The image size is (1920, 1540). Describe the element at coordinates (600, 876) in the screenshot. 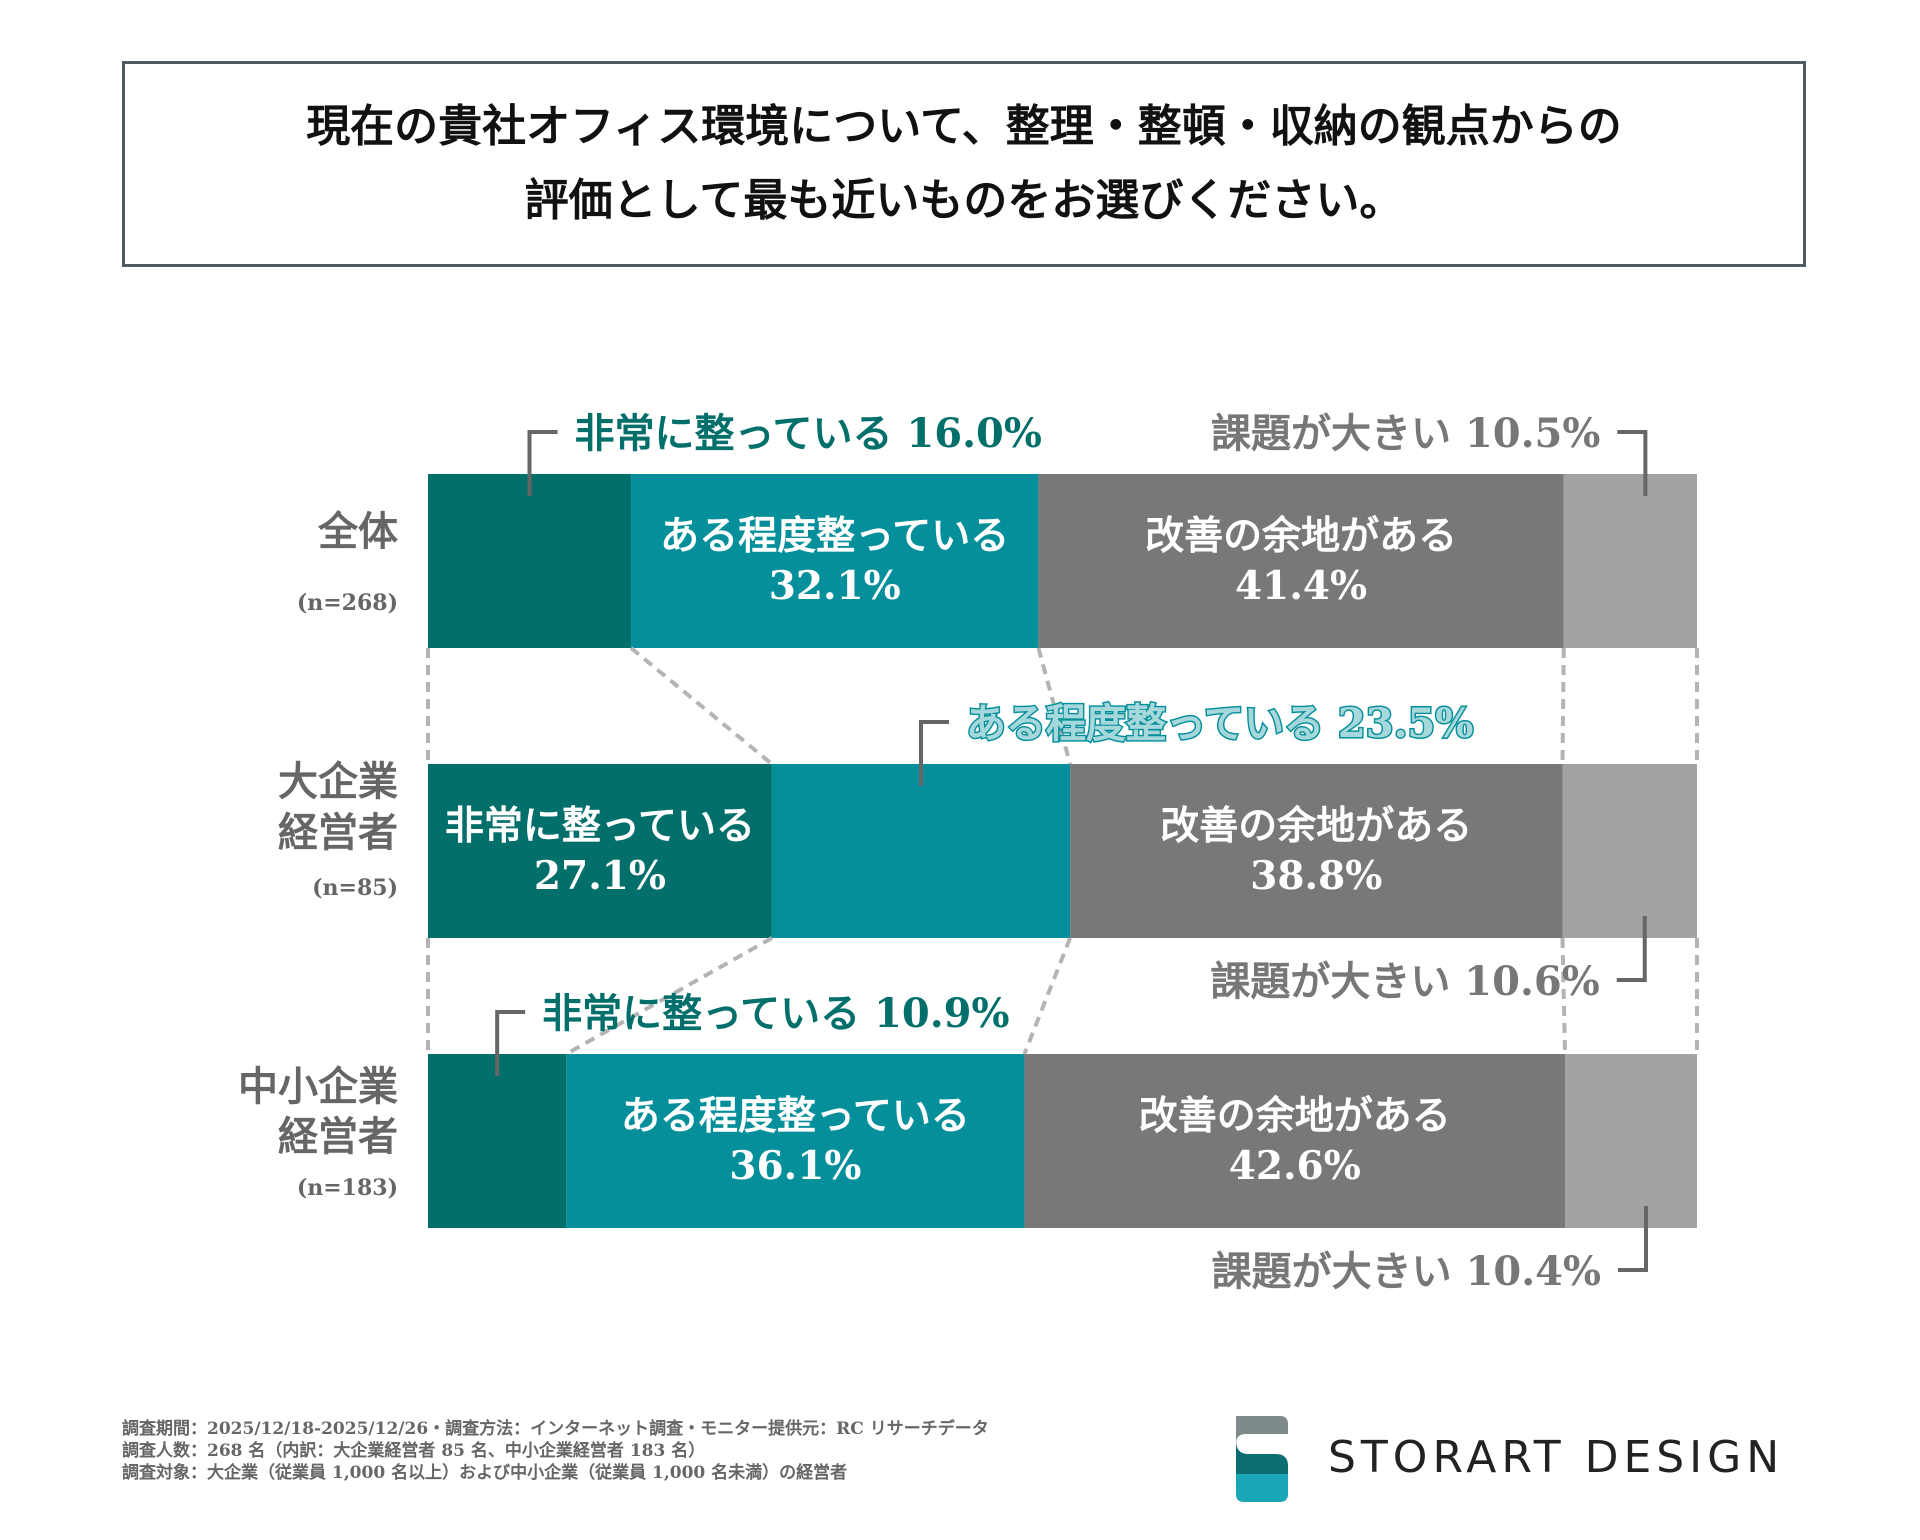

I see `segment-value-label: 27.1%` at that location.